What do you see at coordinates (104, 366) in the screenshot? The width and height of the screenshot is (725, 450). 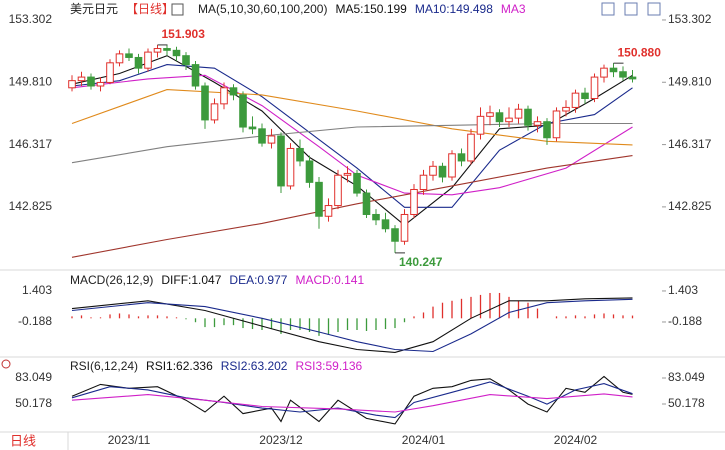 I see `chart-title: RSI(6,12,24)` at bounding box center [104, 366].